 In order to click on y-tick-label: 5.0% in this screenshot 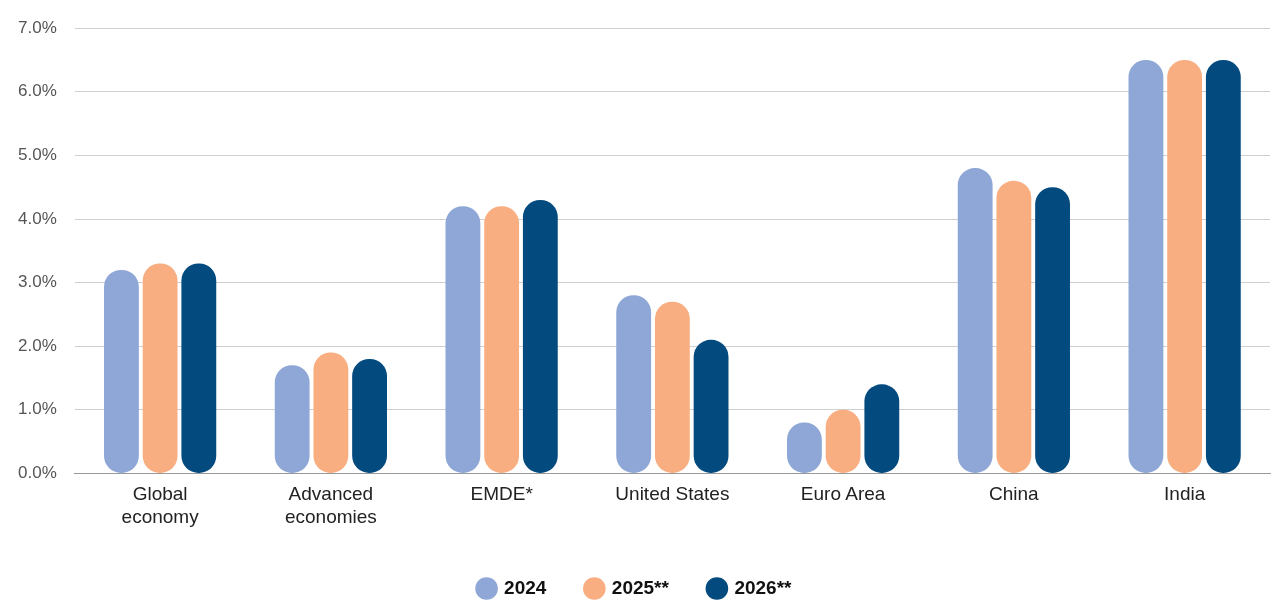, I will do `click(37, 155)`.